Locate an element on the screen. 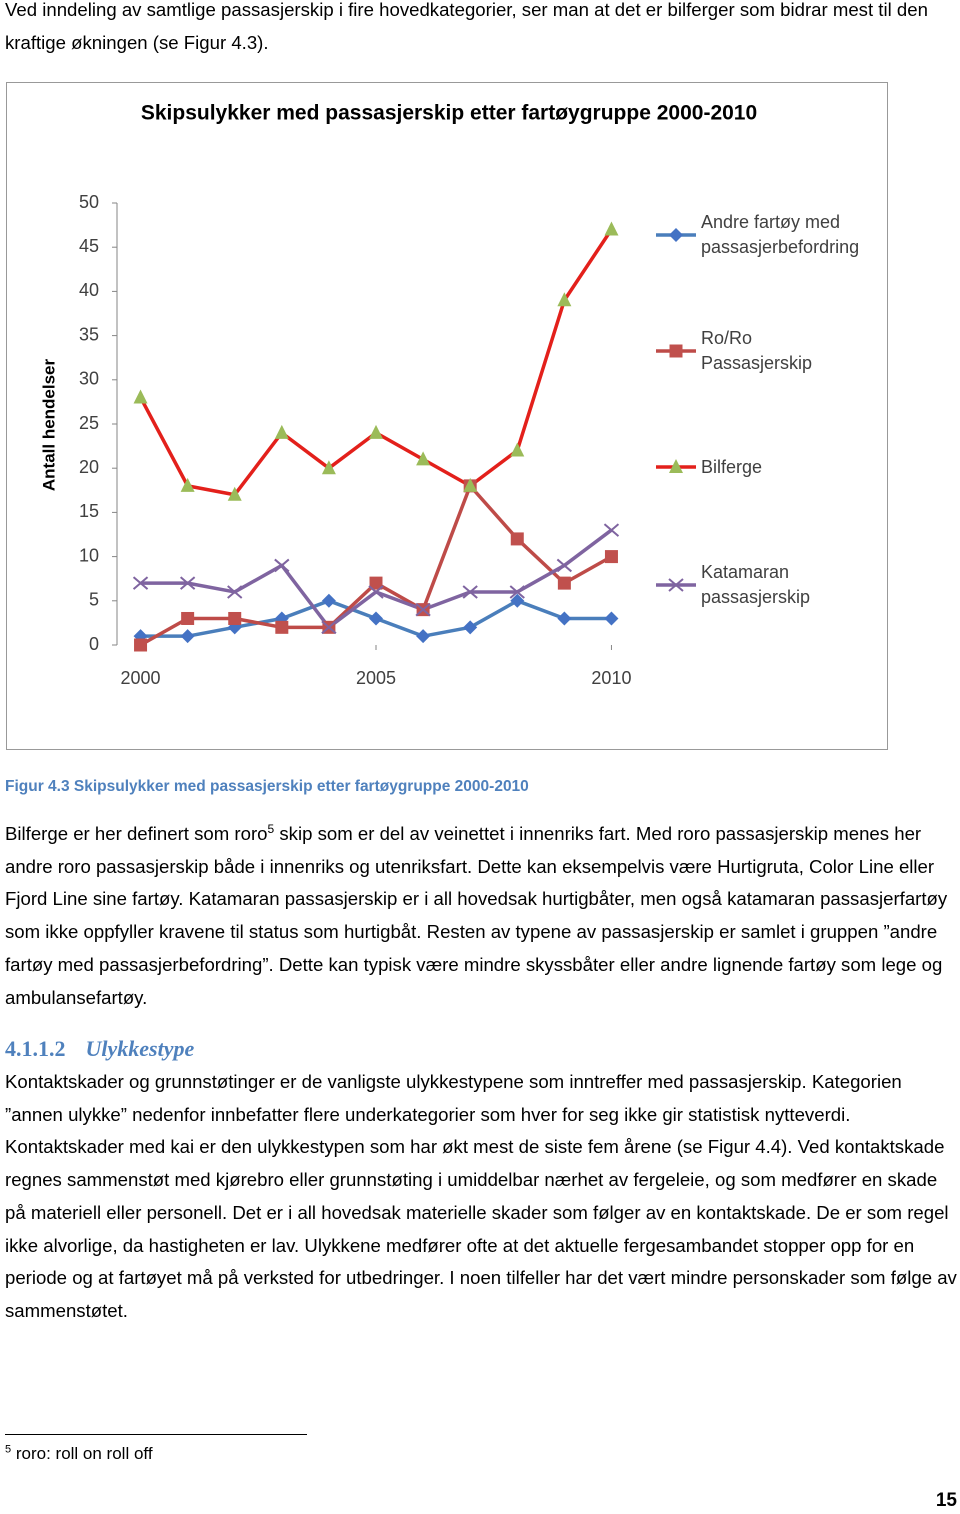 This screenshot has height=1514, width=960. legend-item: Katamaran passasjerskip is located at coordinates (750, 585).